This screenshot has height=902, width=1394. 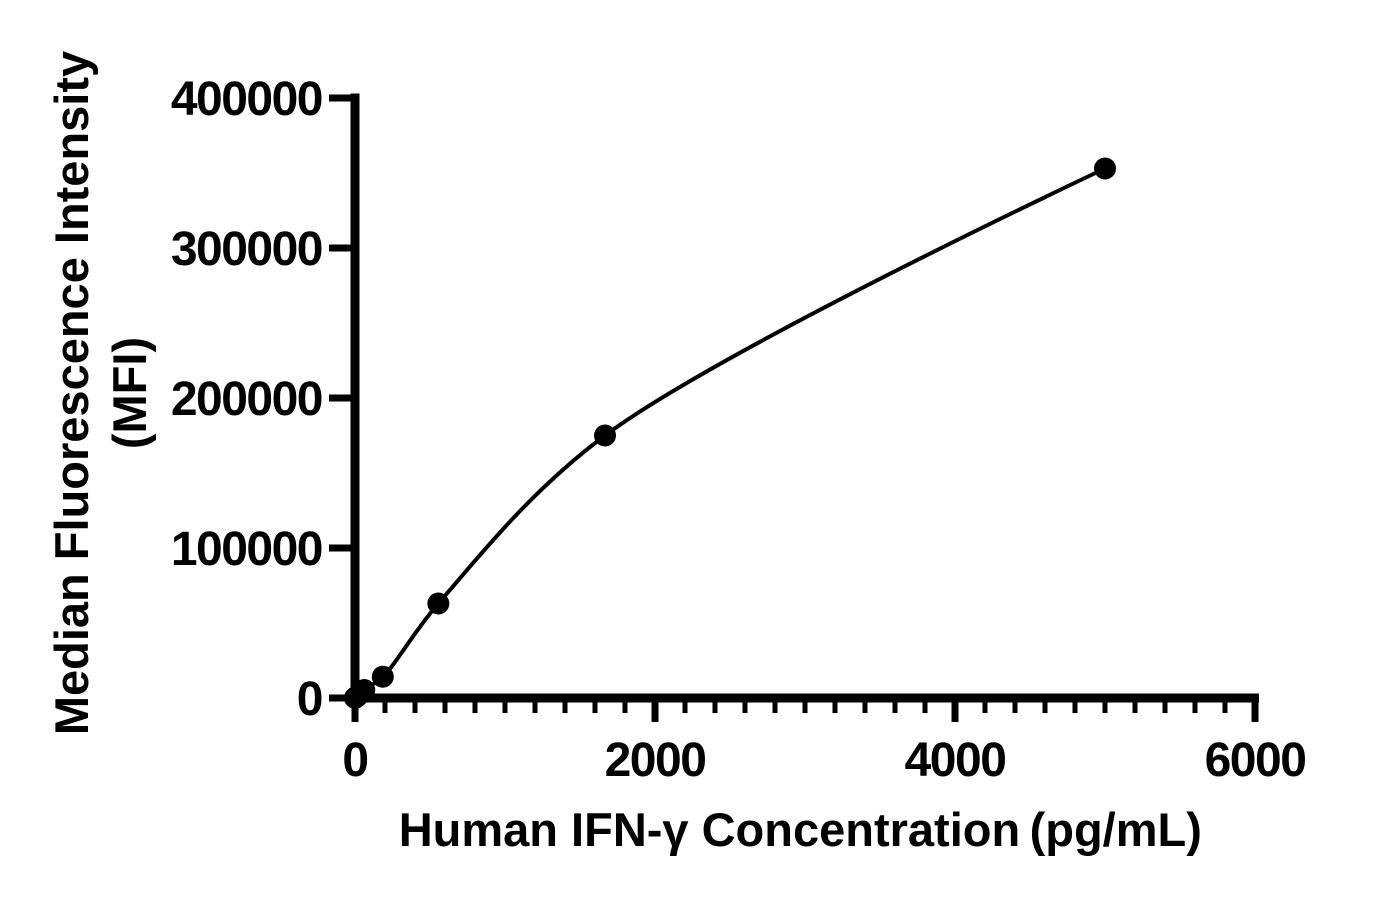 What do you see at coordinates (655, 760) in the screenshot?
I see `x-tick-label: 2000` at bounding box center [655, 760].